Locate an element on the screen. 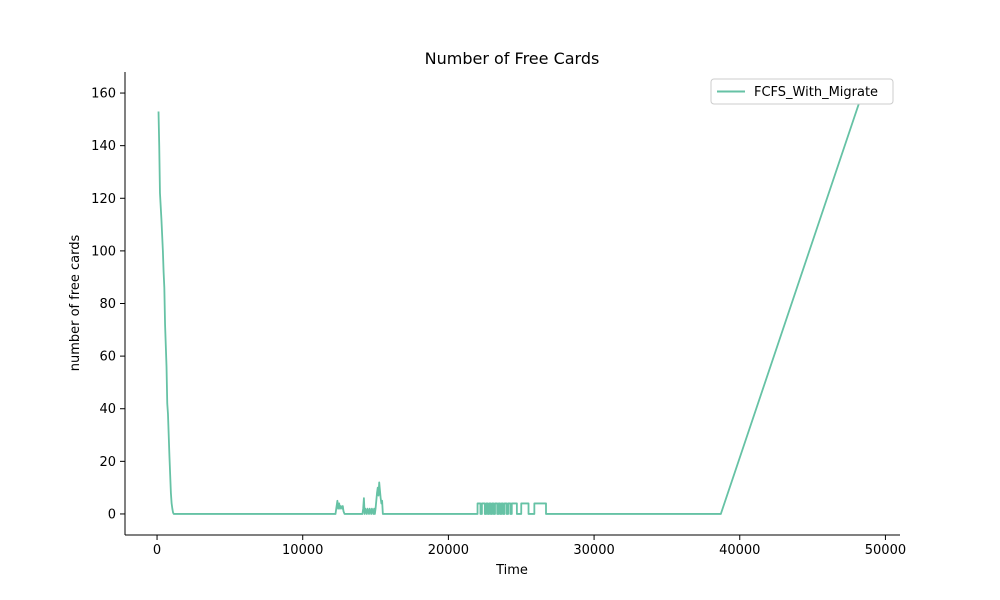 The height and width of the screenshot is (600, 1000). legend-box is located at coordinates (802, 91).